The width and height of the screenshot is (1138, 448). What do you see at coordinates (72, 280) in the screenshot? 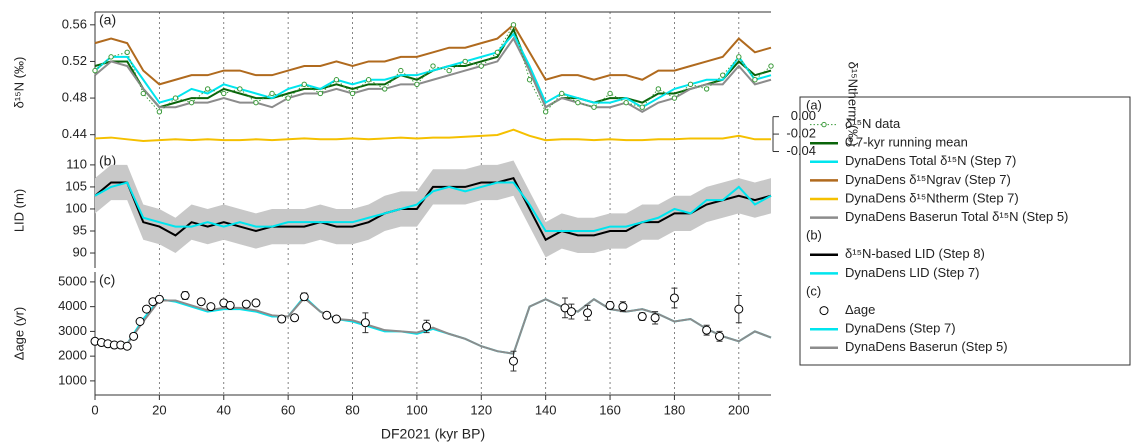
I see `y-tick-label: 5000` at bounding box center [72, 280].